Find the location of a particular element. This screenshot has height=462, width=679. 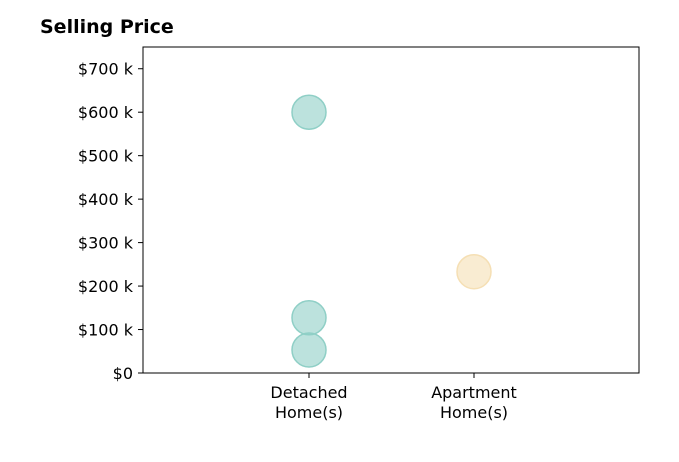

y-tick-label: $600 k is located at coordinates (106, 112).